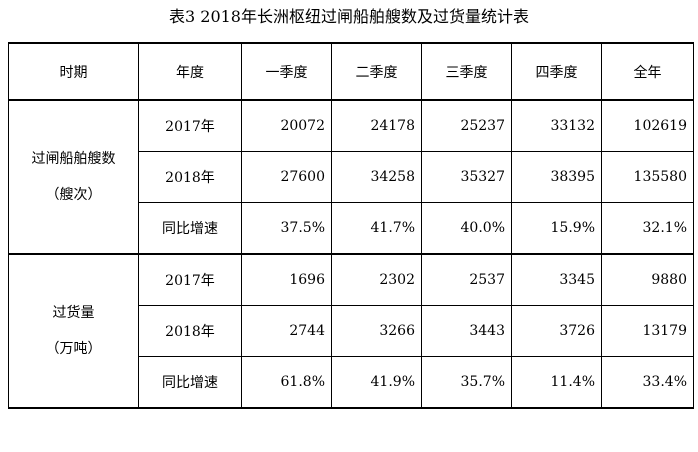  What do you see at coordinates (556, 71) in the screenshot?
I see `header-q4: 四季度` at bounding box center [556, 71].